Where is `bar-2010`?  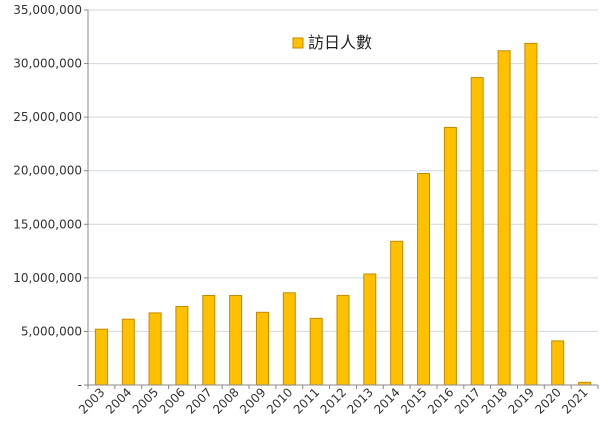 bar-2010 is located at coordinates (289, 339).